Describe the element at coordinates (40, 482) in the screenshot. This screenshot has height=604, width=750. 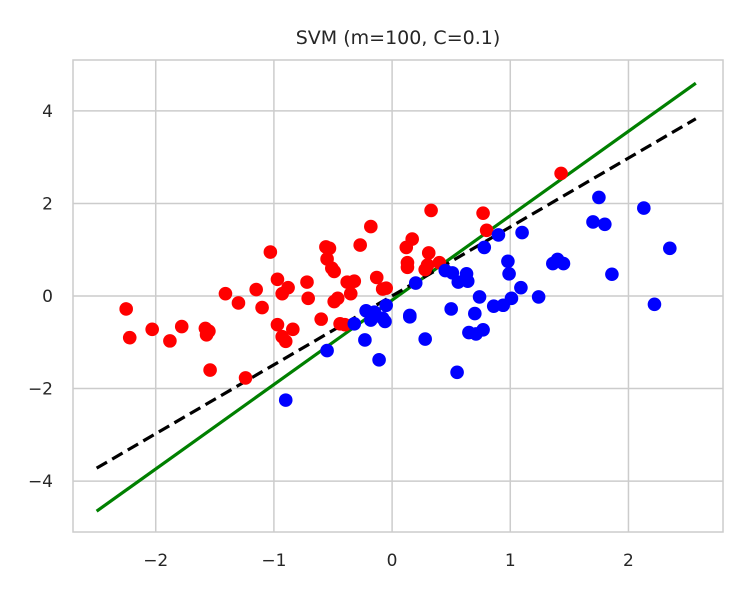
I see `y-tick-label: −4` at that location.